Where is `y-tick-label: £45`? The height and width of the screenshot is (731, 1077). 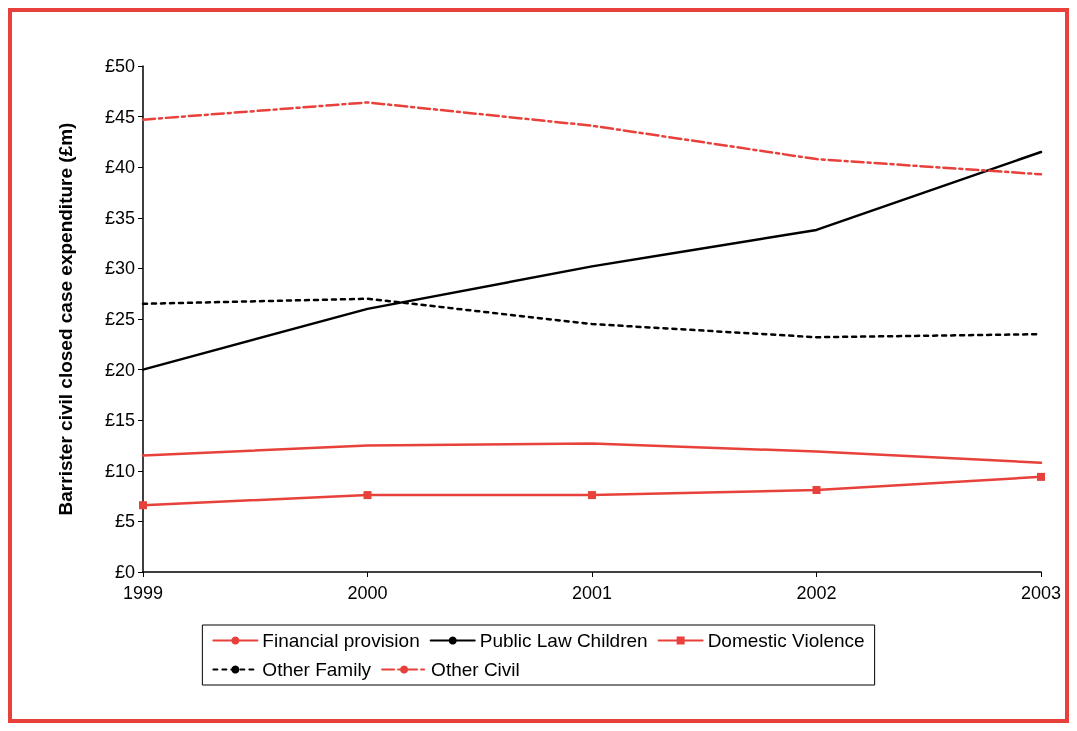 y-tick-label: £45 is located at coordinates (119, 116).